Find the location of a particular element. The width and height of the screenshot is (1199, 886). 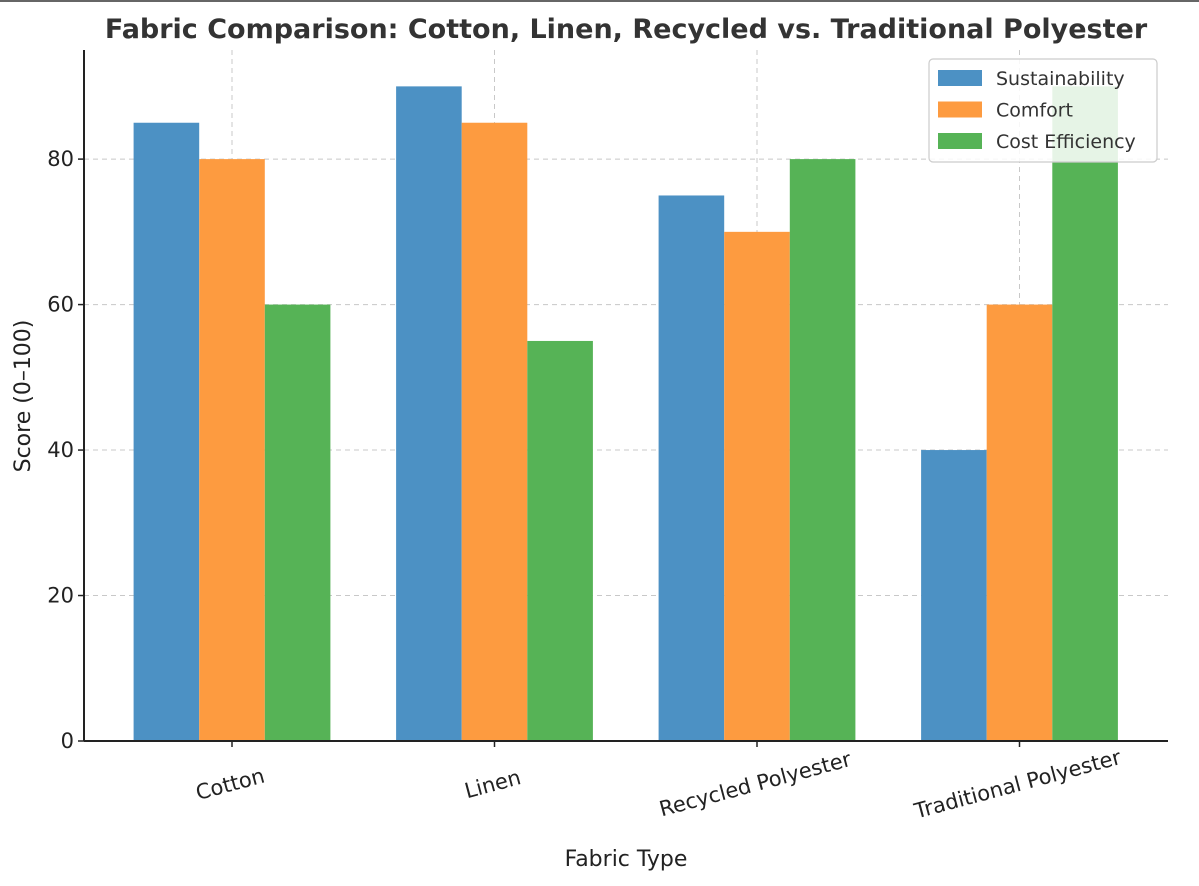

legend-label: Sustainability is located at coordinates (1060, 79).